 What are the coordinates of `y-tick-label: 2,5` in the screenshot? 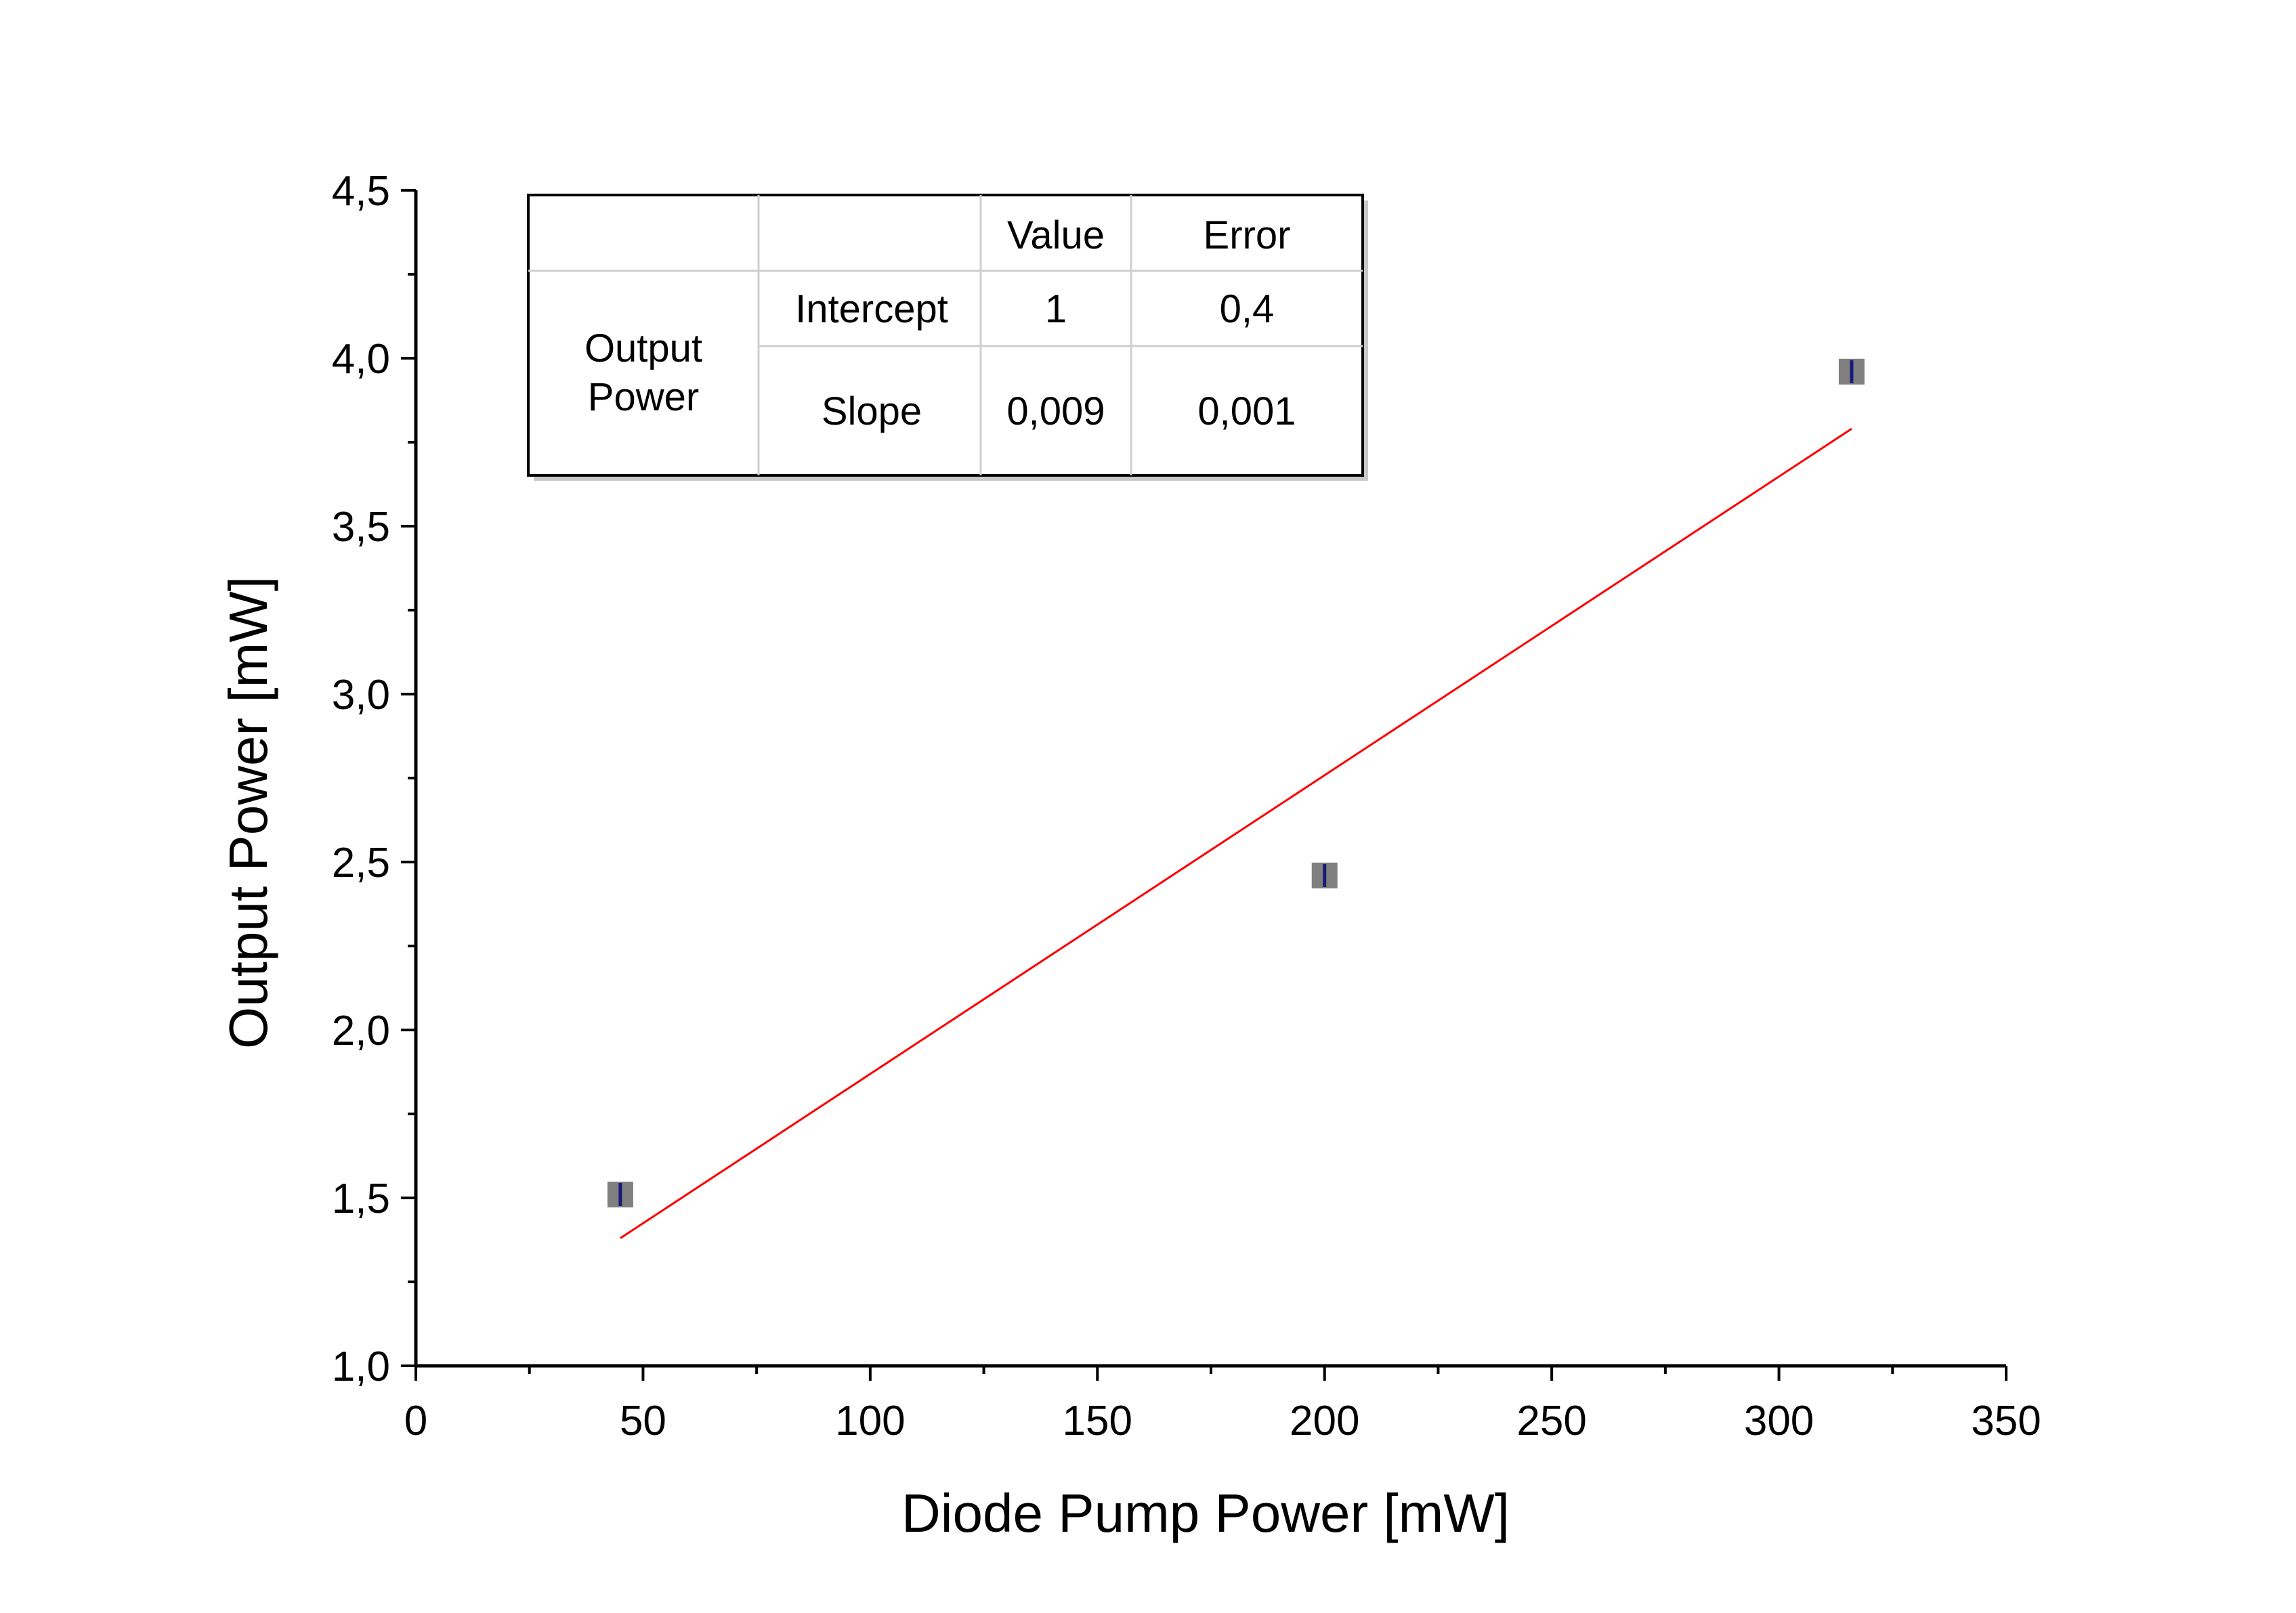 It's located at (361, 863).